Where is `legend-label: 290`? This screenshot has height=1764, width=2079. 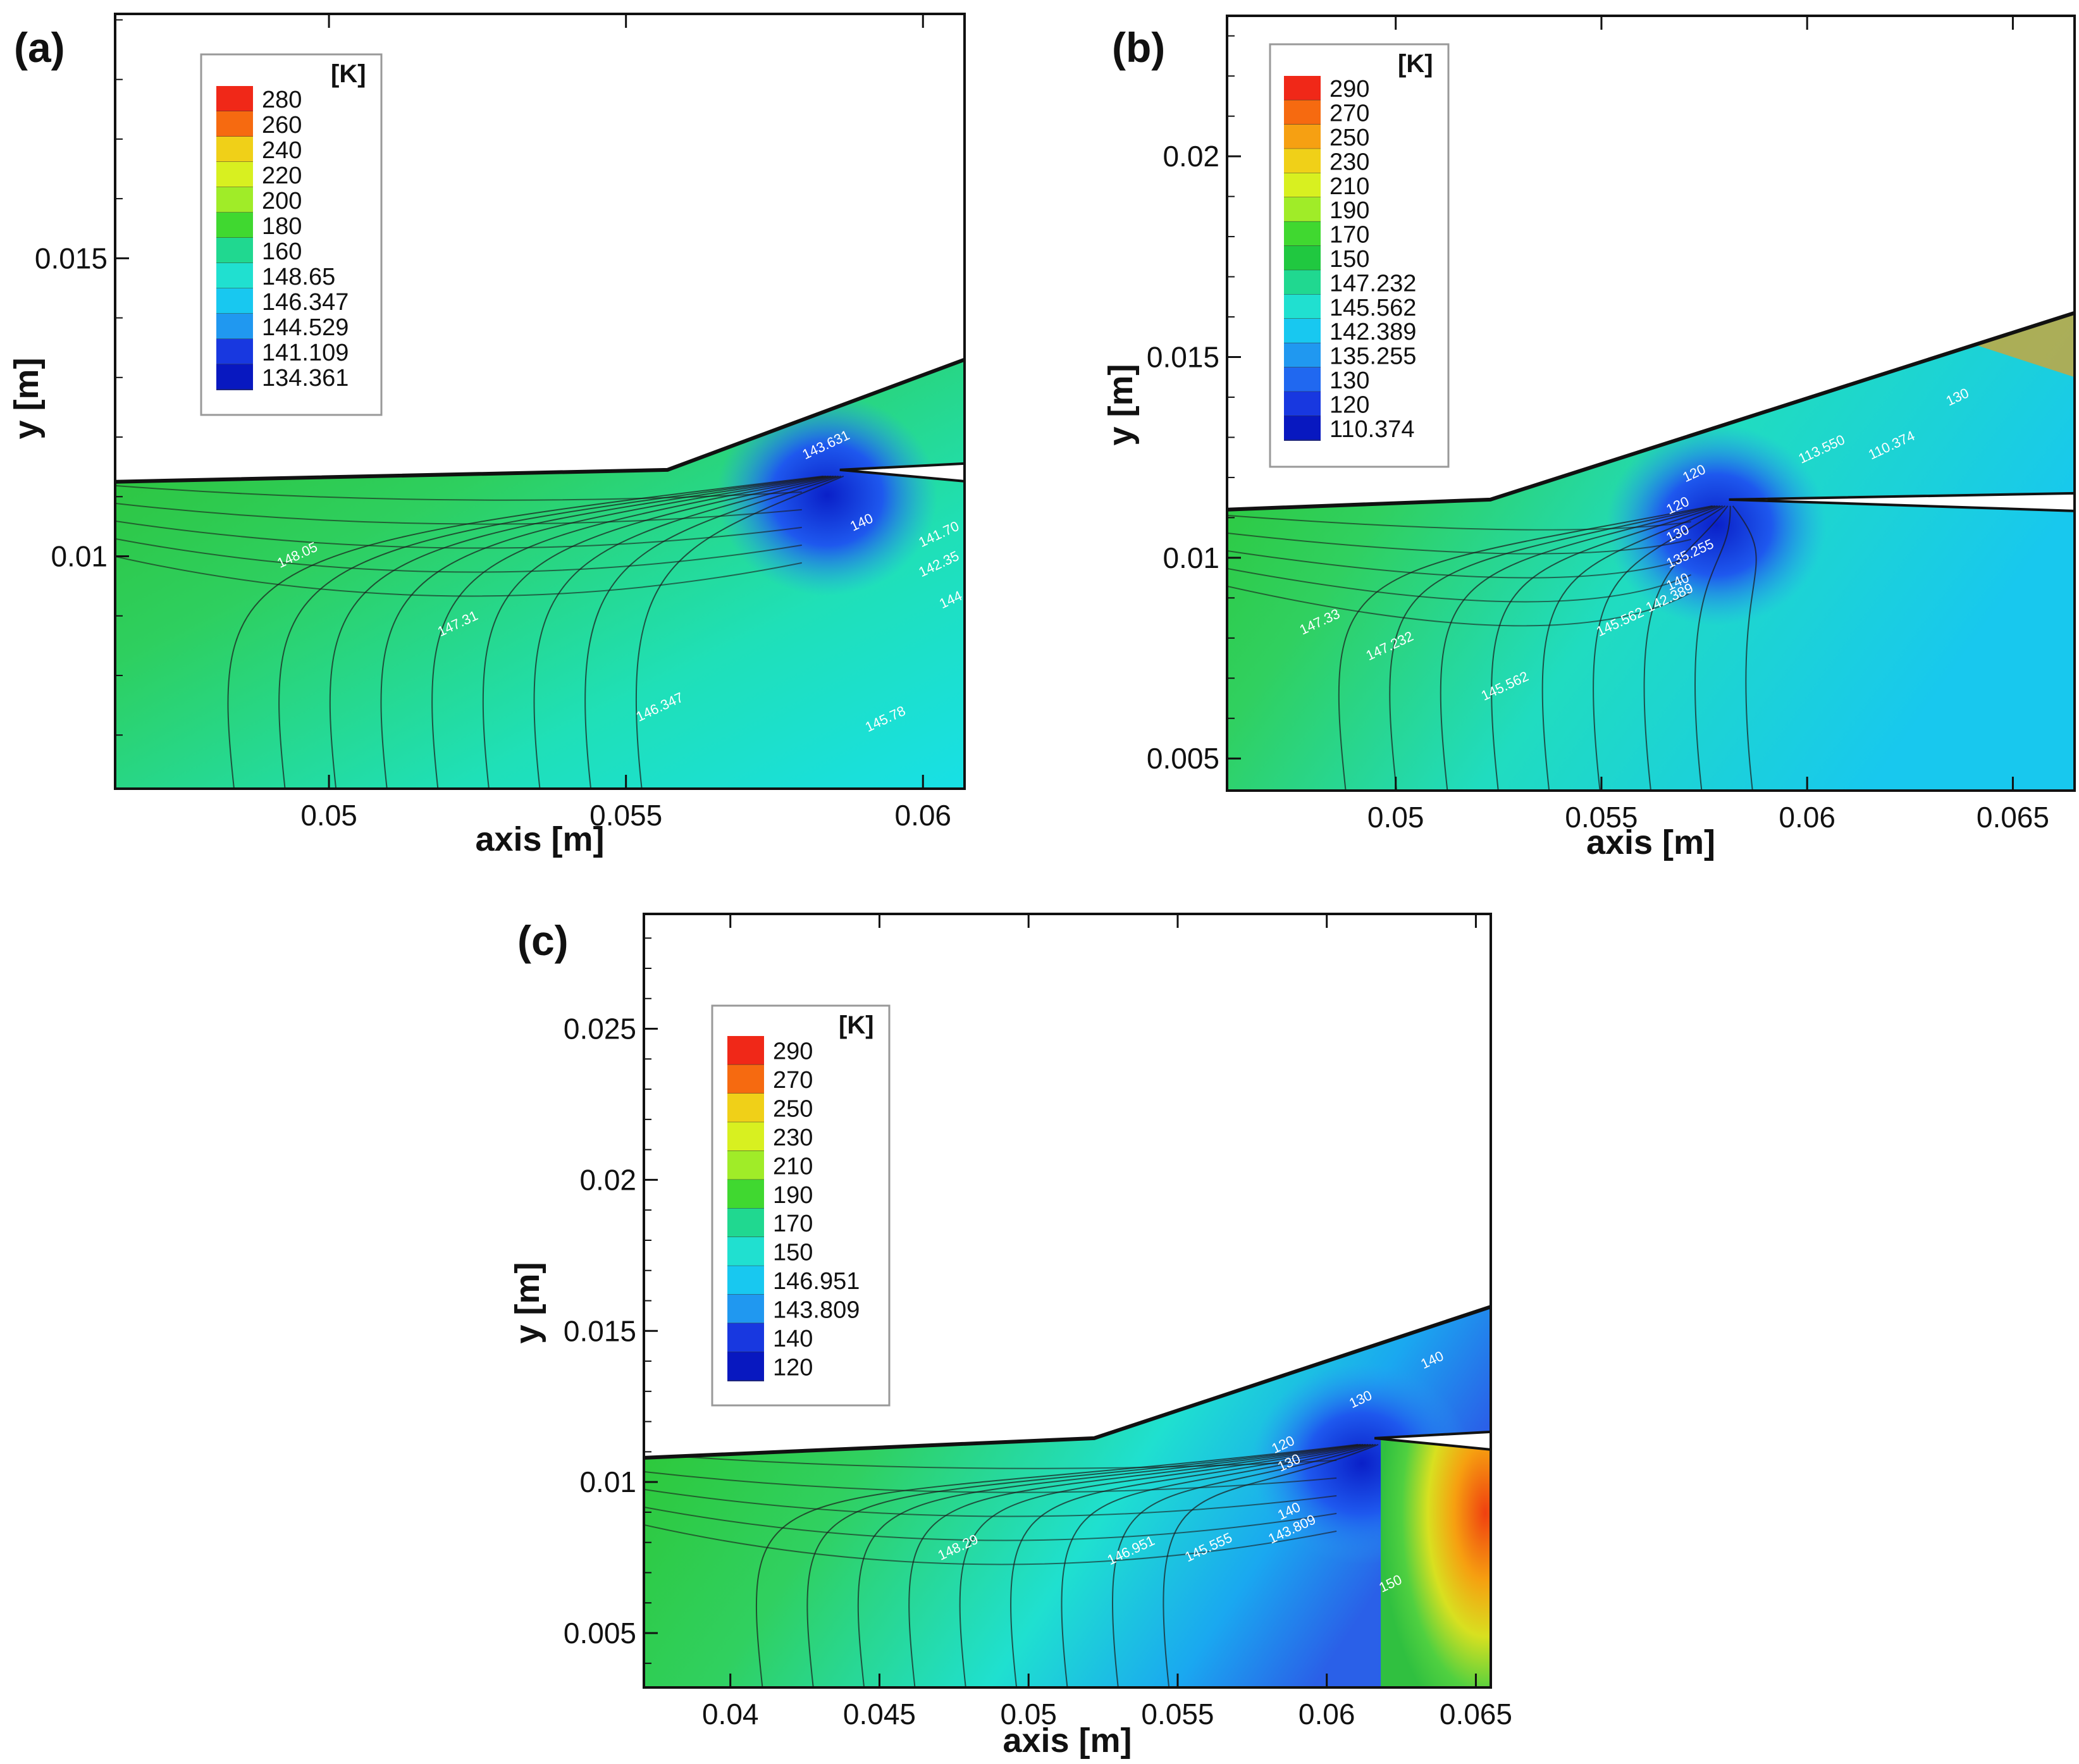
legend-label: 290 is located at coordinates (793, 1052).